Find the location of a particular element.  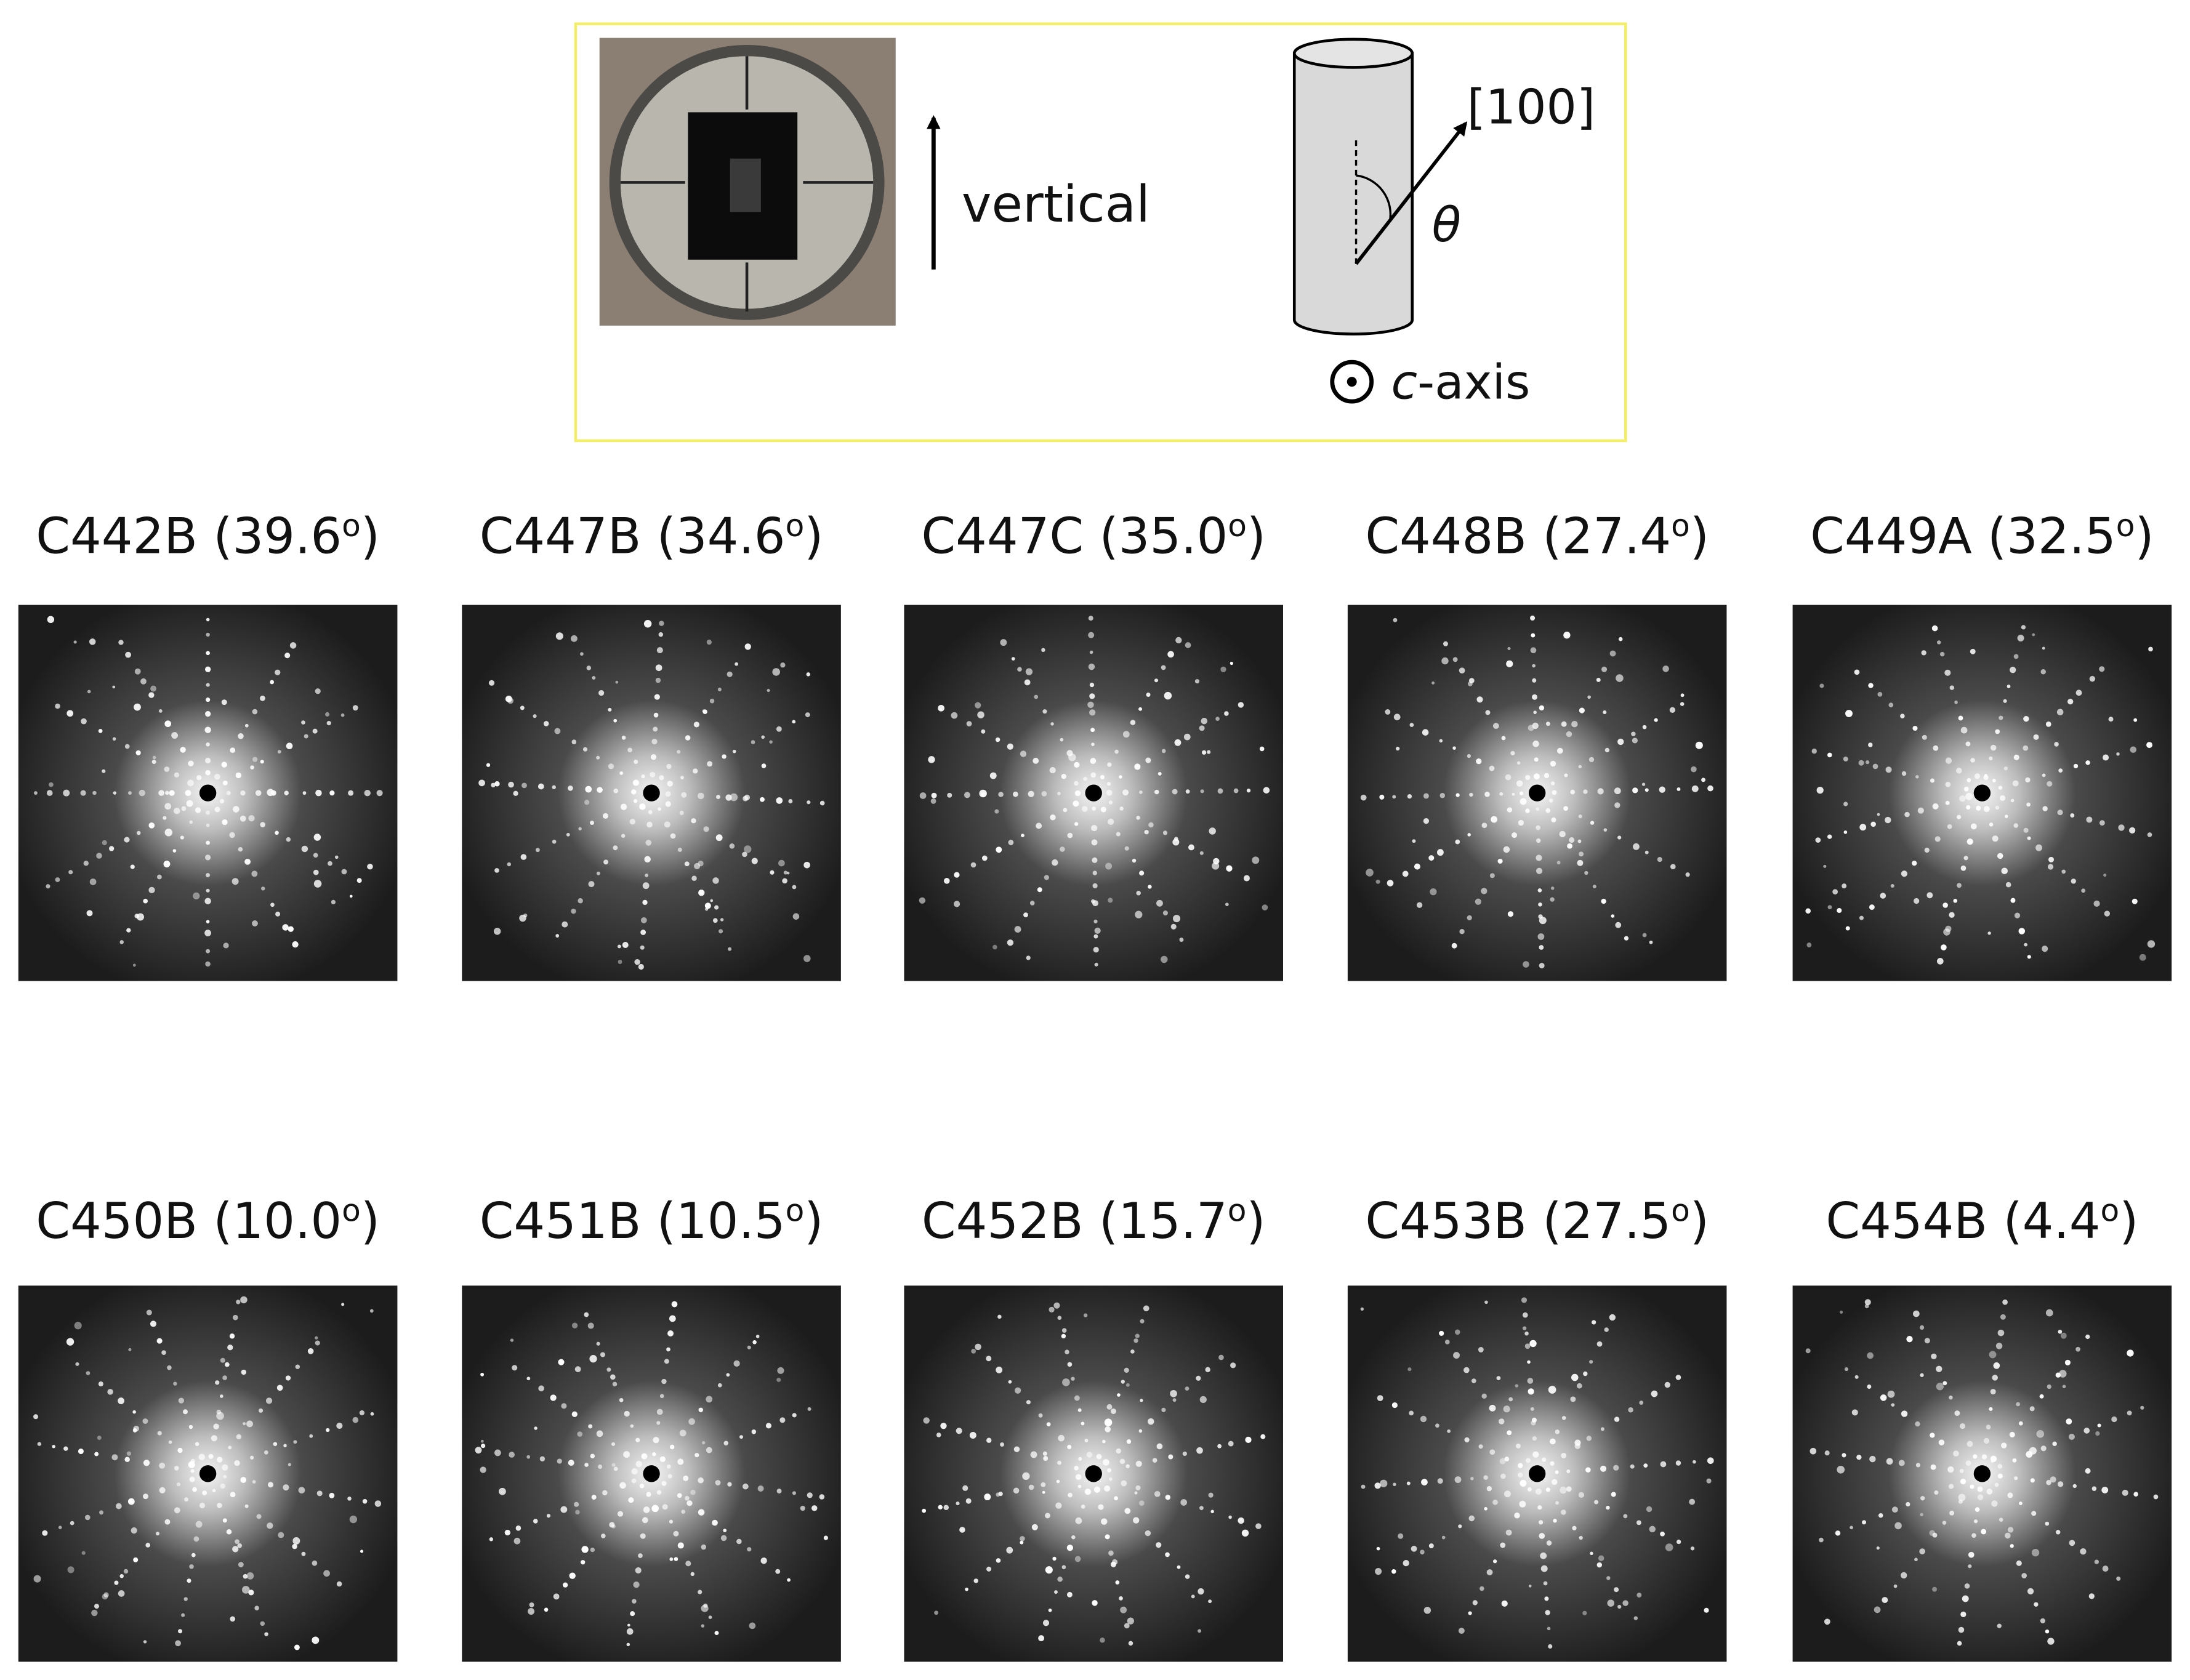

degree-sign: o is located at coordinates (1680, 525).